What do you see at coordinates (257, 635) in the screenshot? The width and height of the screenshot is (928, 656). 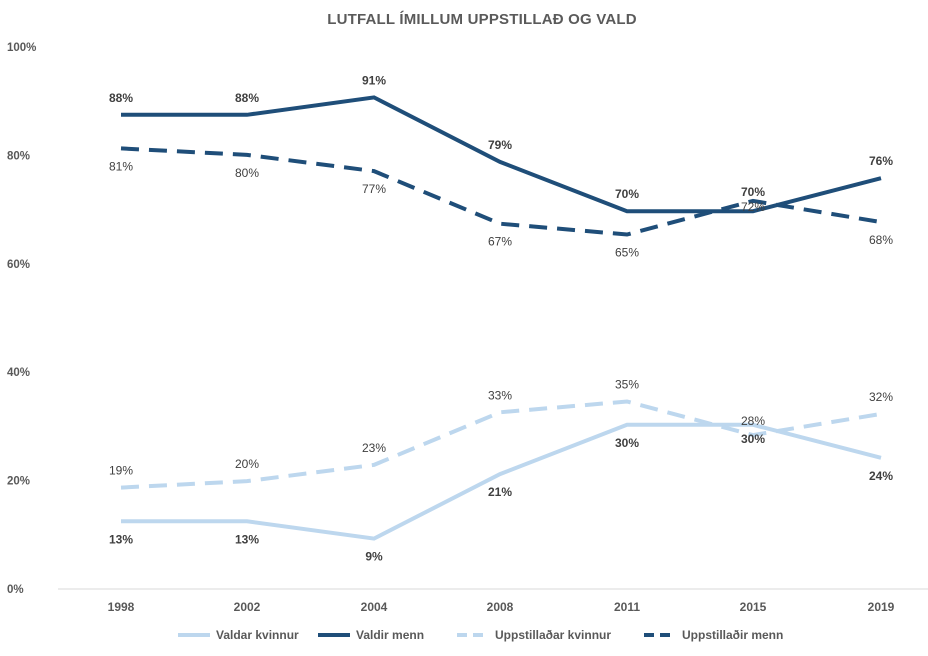 I see `legend-label: Valdar kvinnur` at bounding box center [257, 635].